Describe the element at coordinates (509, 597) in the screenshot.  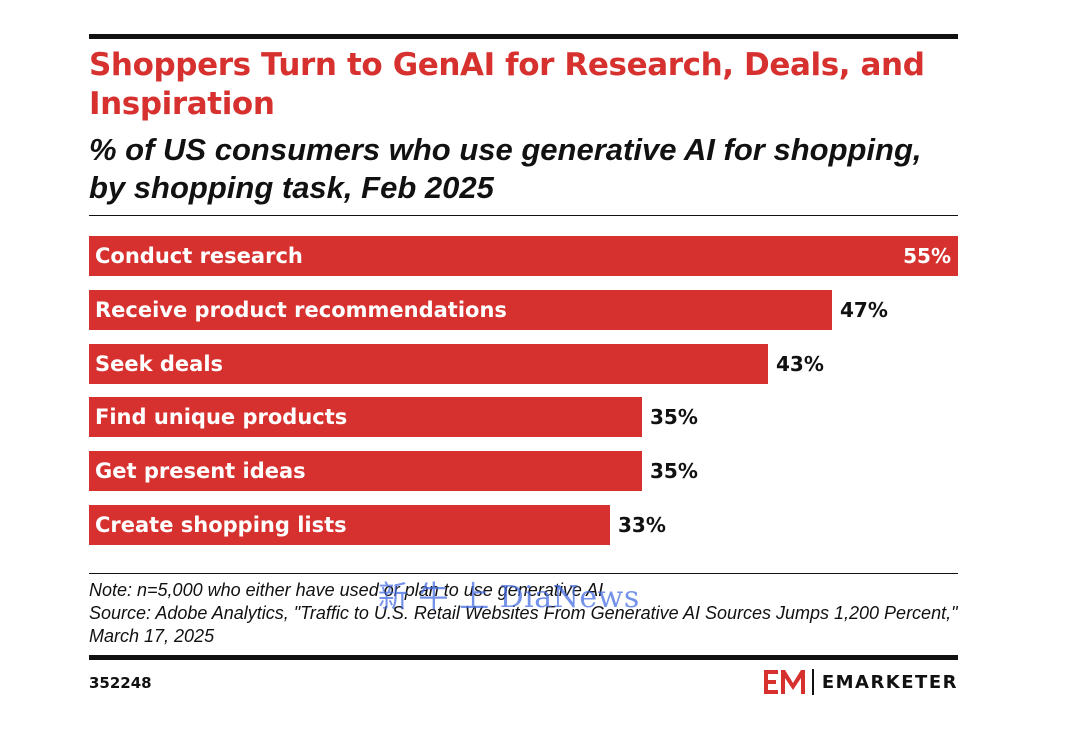
I see `watermark-text: 新 牛 上 DiaNews` at that location.